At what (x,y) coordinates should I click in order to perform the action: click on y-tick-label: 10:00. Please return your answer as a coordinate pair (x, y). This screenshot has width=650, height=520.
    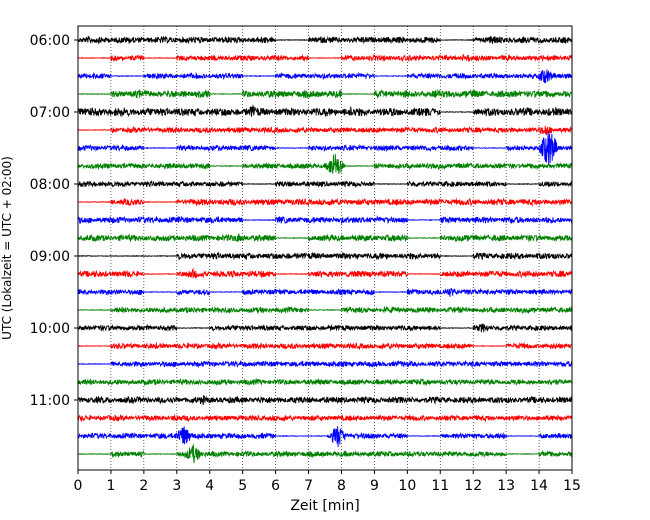
    Looking at the image, I should click on (50, 329).